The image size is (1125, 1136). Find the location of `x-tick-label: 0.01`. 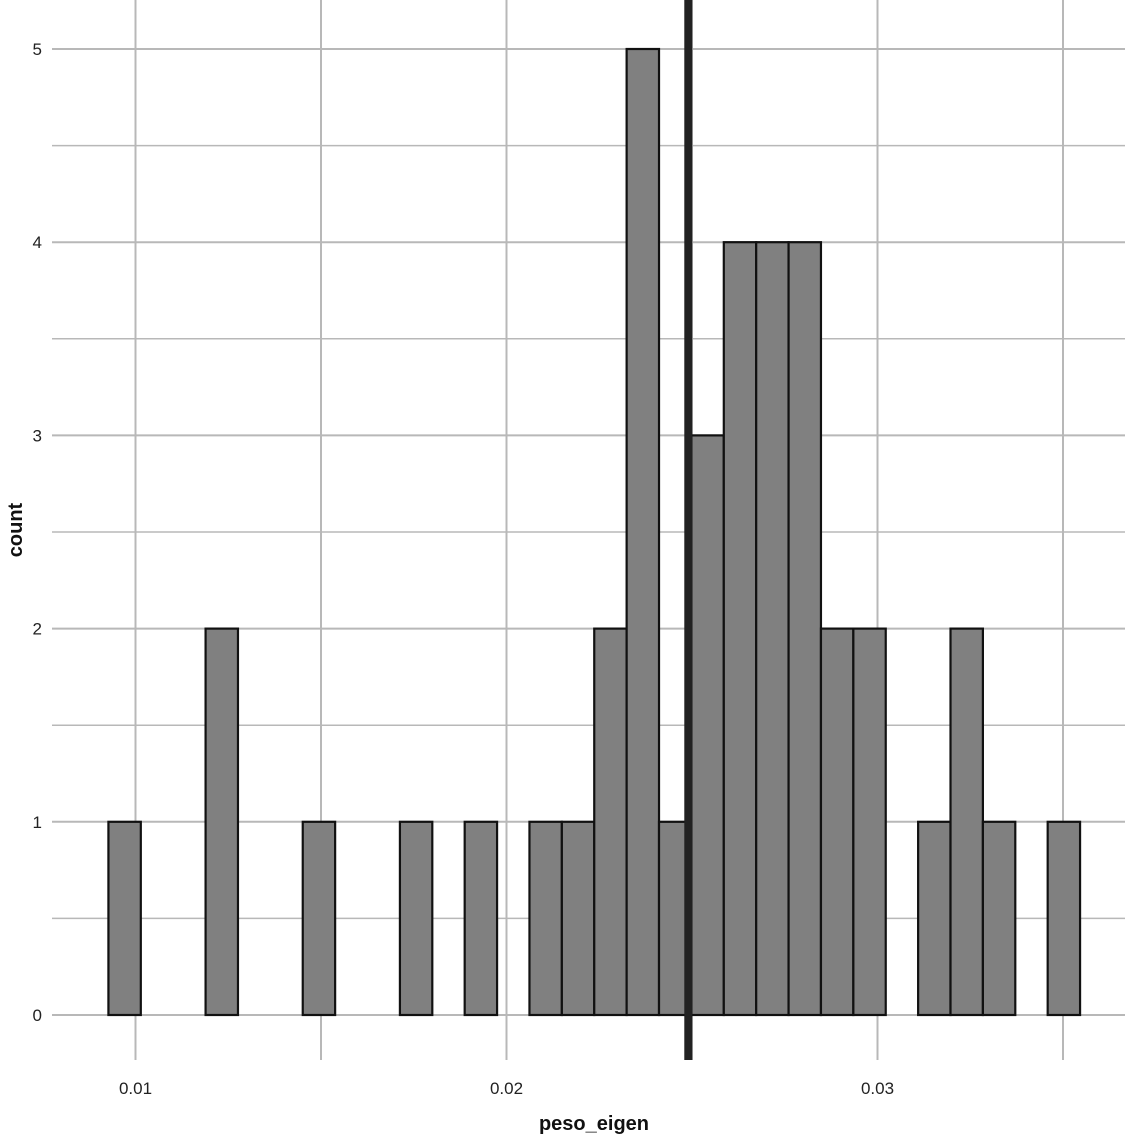

x-tick-label: 0.01 is located at coordinates (135, 1088).